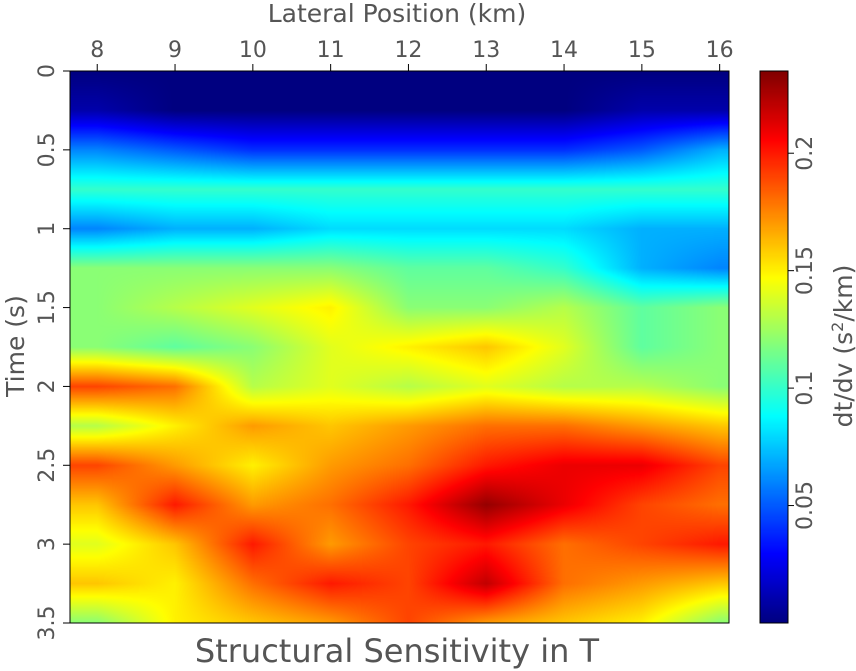  What do you see at coordinates (564, 50) in the screenshot?
I see `x-tick-label: 14` at bounding box center [564, 50].